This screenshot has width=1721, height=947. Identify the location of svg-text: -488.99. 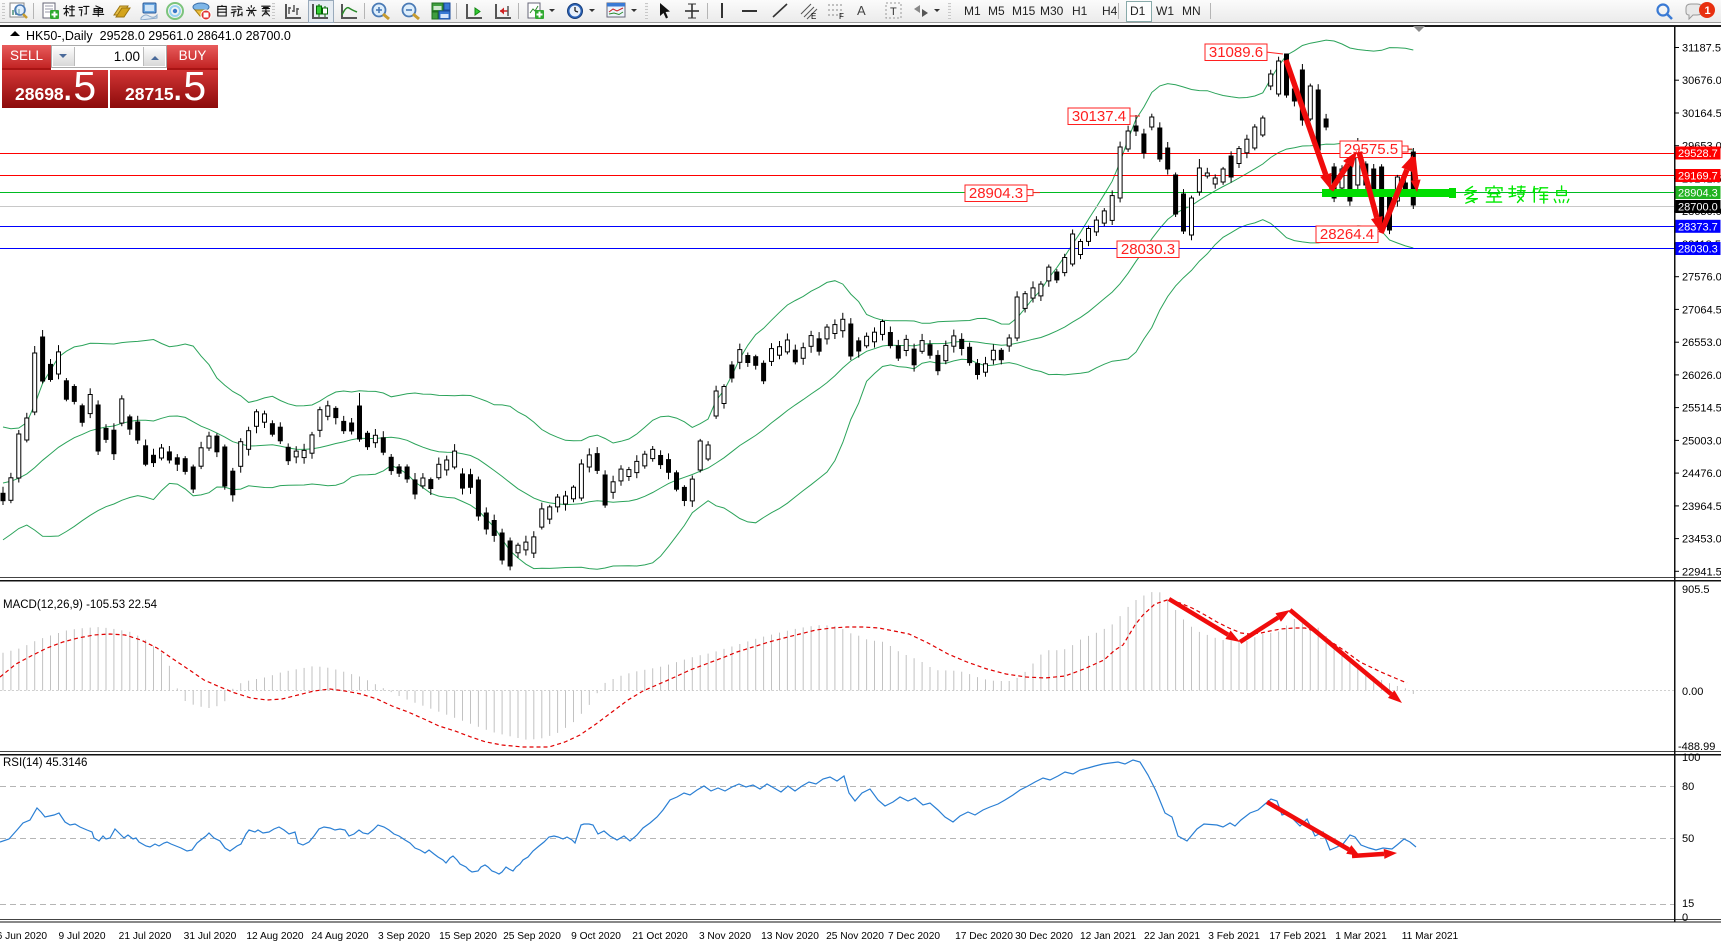
(1696, 747).